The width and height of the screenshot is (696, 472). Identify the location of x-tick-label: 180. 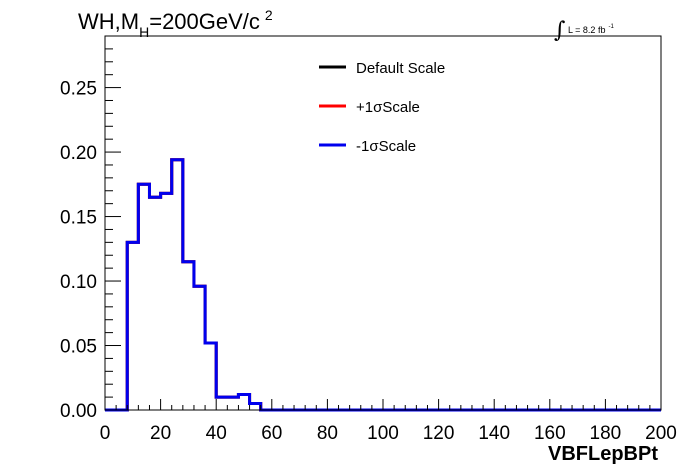
(606, 433).